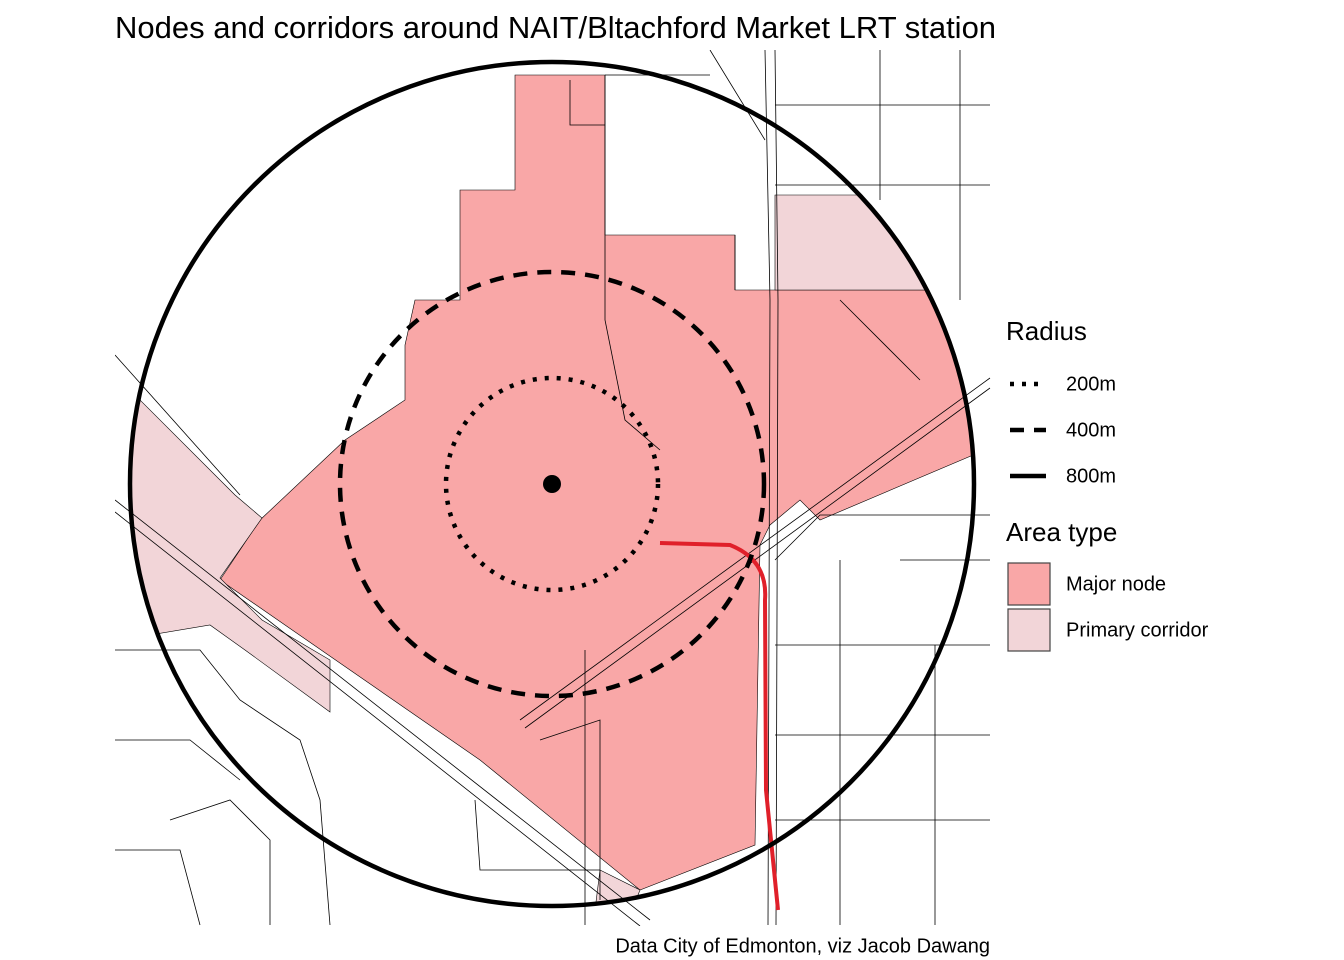  I want to click on legend-label: Major node, so click(1116, 584).